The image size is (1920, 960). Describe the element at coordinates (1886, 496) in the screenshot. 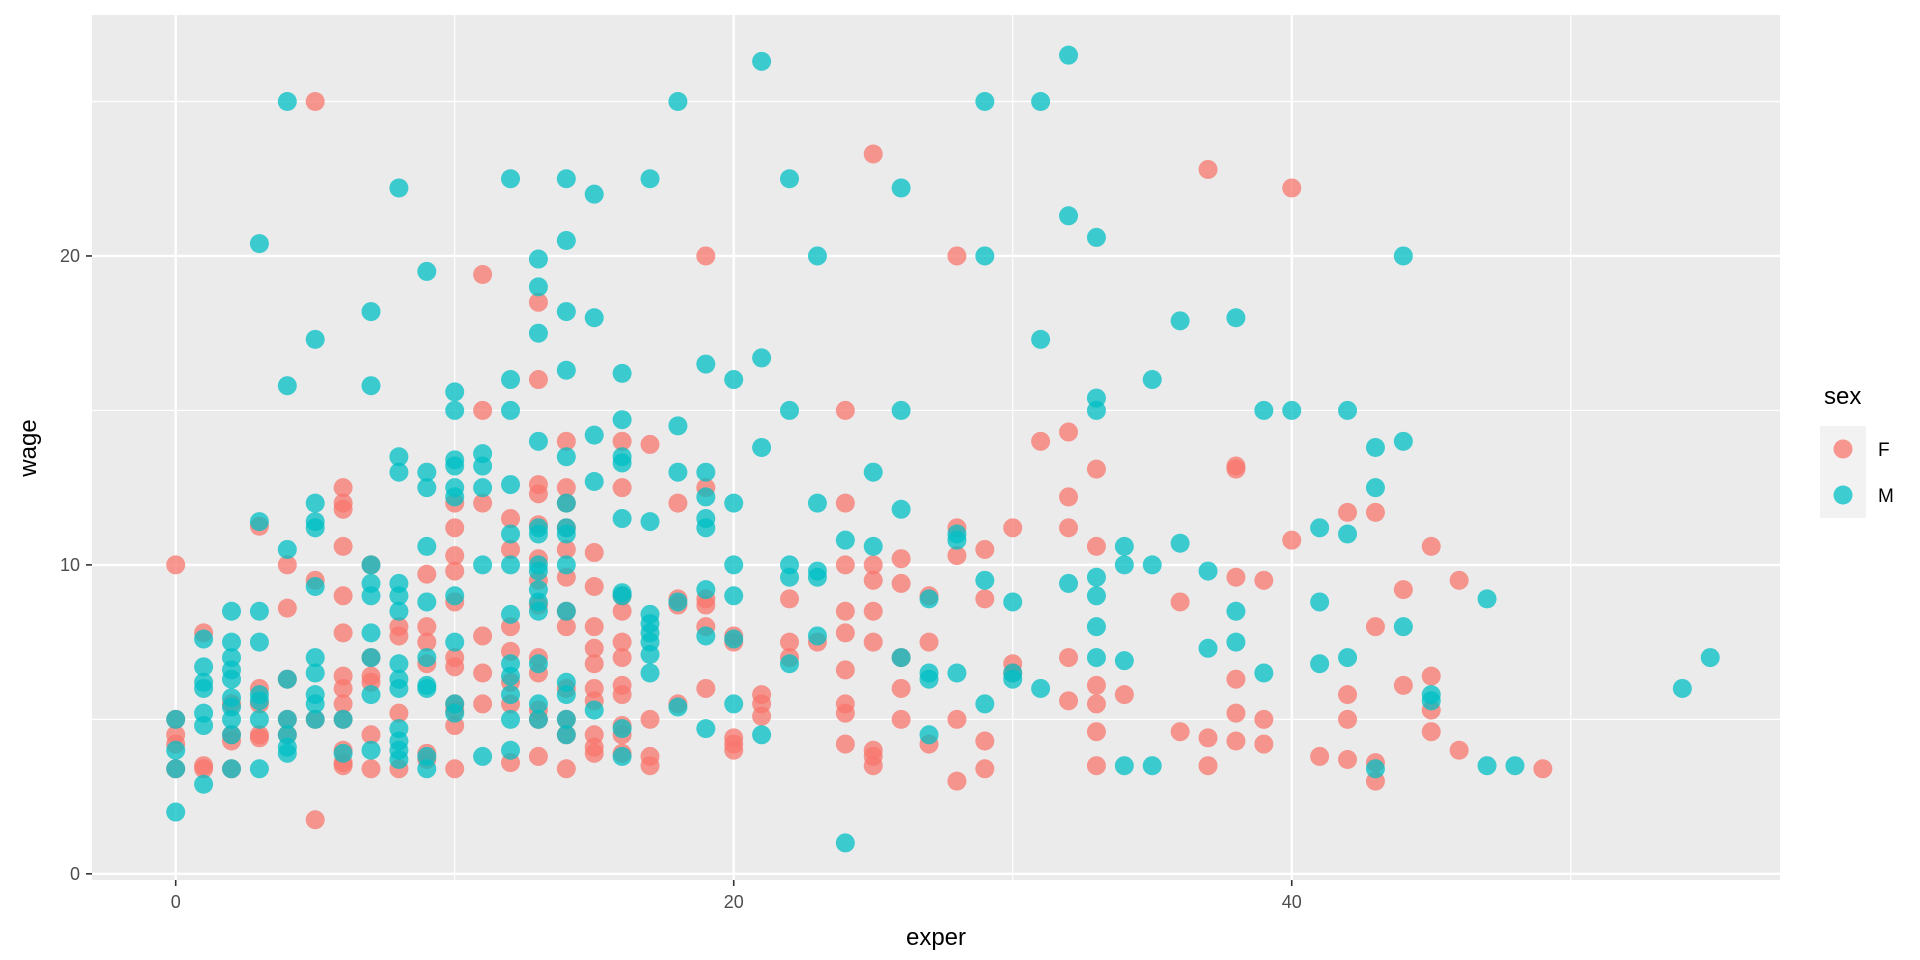

I see `legend-label-M: M` at that location.